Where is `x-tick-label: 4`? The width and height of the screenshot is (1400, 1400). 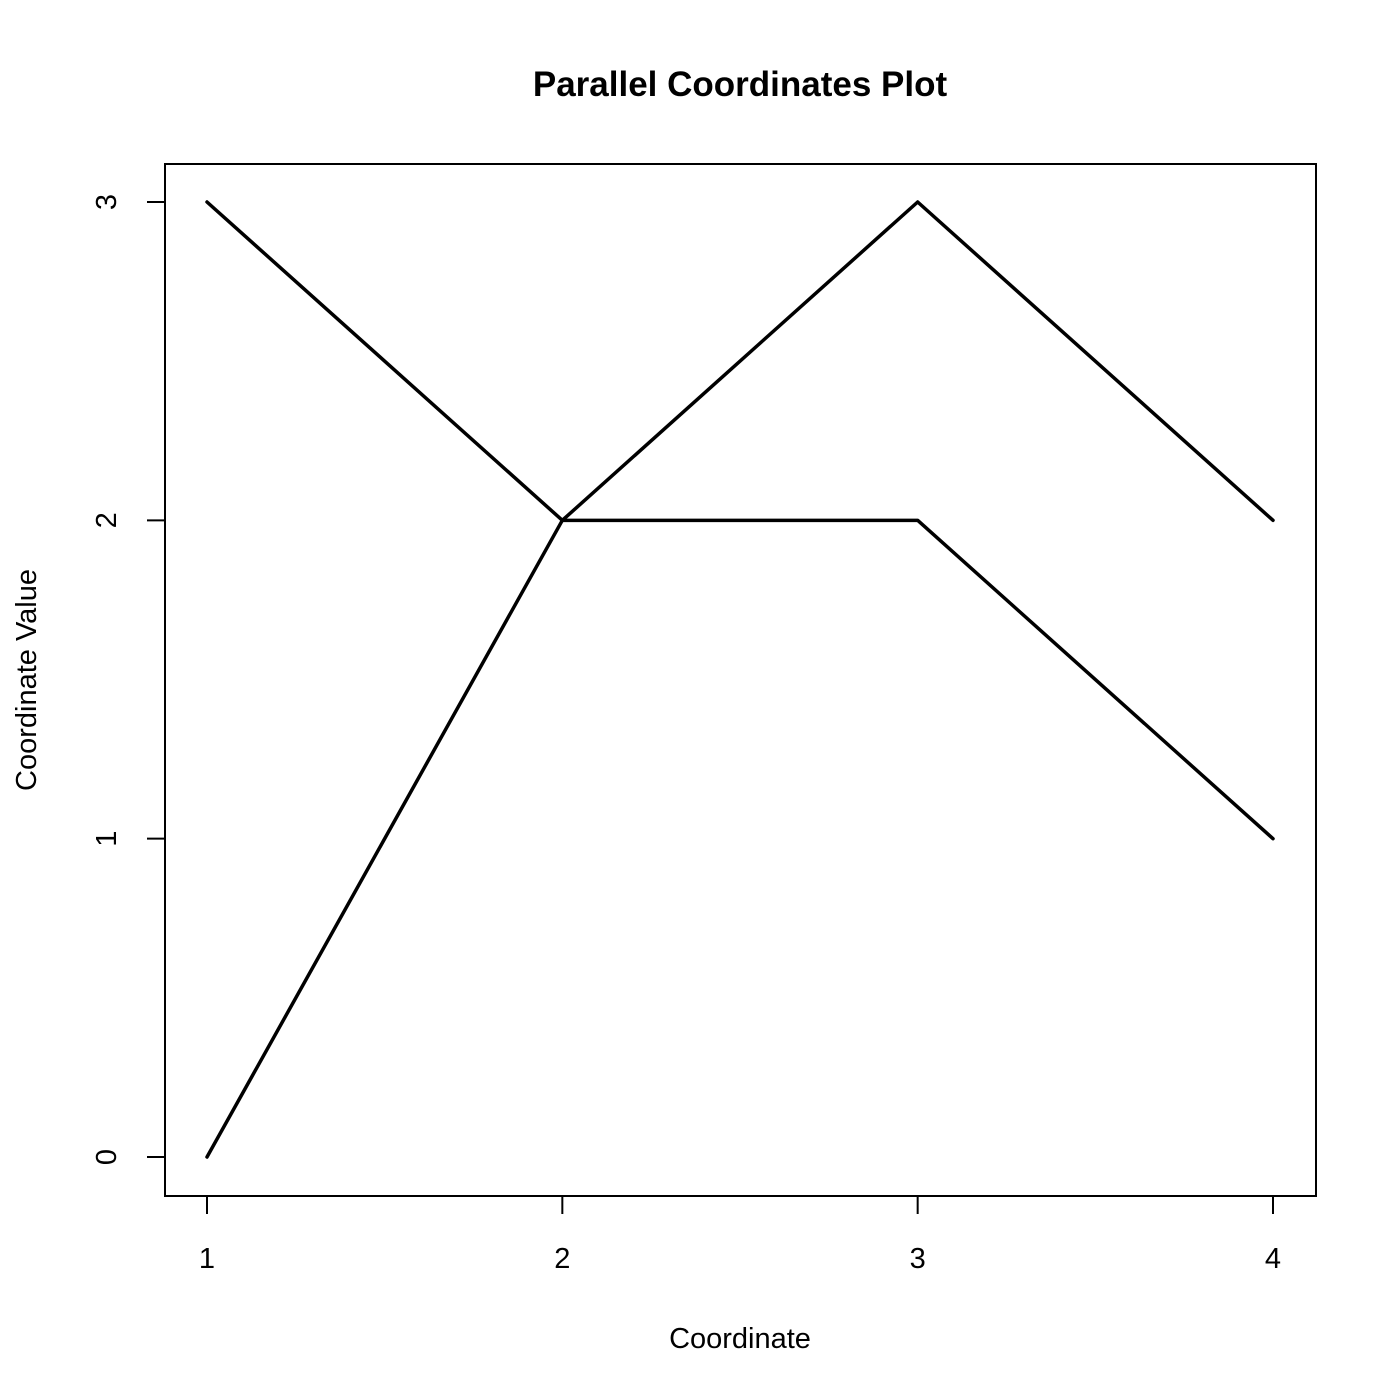
x-tick-label: 4 is located at coordinates (1273, 1259).